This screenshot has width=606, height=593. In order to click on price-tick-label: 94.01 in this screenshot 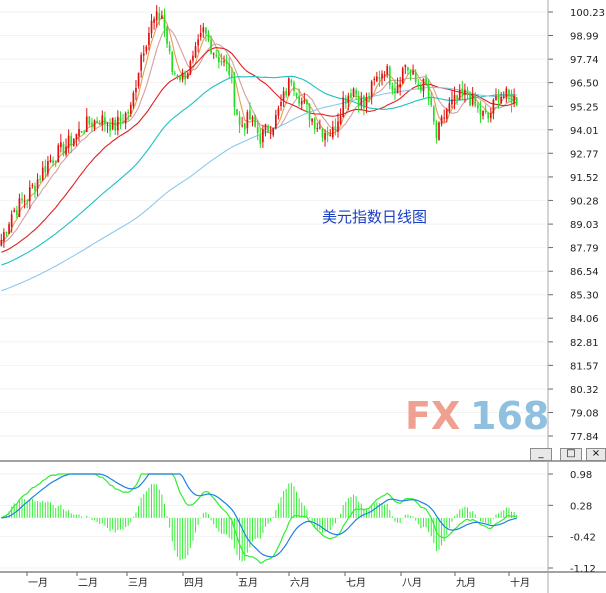, I will do `click(584, 131)`.